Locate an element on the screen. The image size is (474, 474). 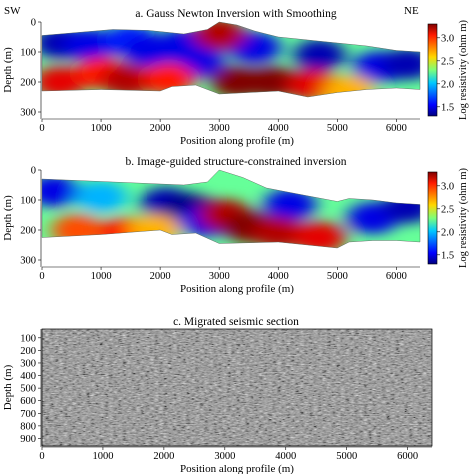
panel-b-colorbar: 1.5 2.0 2.5 3.0 Log resistivity (ohm m) is located at coordinates (448, 217).